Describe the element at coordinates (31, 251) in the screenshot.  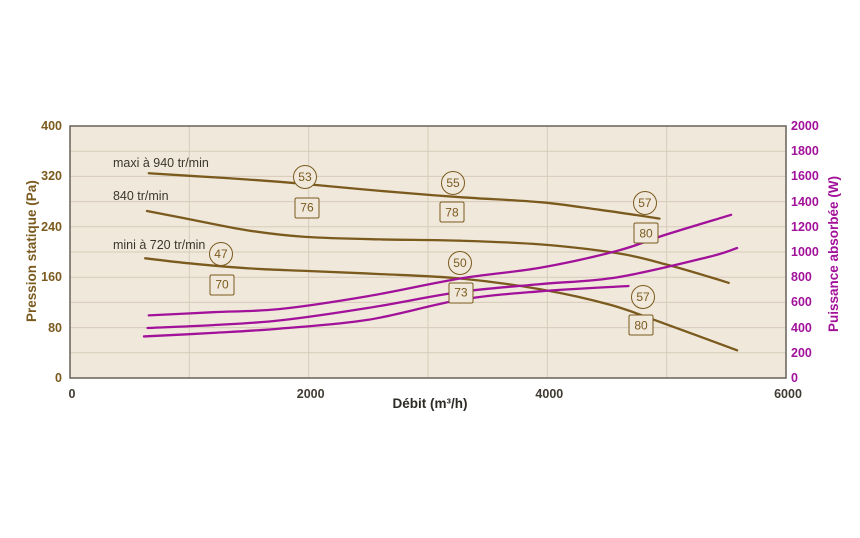
I see `y-axis-left-title: Pression statique (Pa)` at that location.